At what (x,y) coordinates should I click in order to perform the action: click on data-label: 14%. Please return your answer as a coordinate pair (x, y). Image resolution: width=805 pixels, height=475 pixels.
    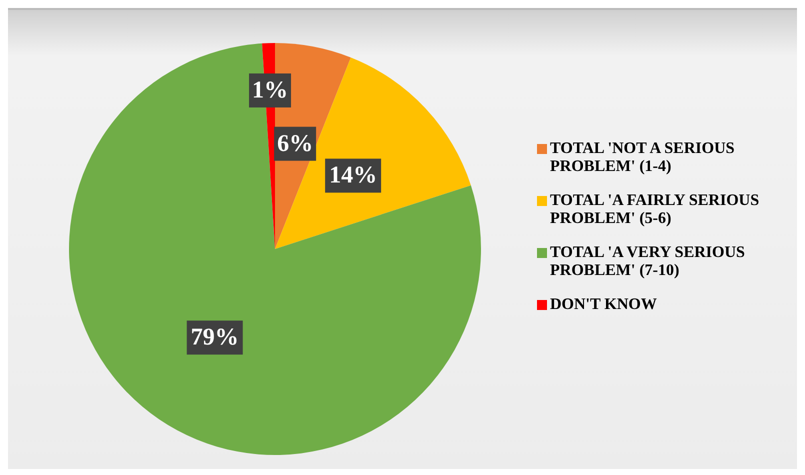
    Looking at the image, I should click on (353, 175).